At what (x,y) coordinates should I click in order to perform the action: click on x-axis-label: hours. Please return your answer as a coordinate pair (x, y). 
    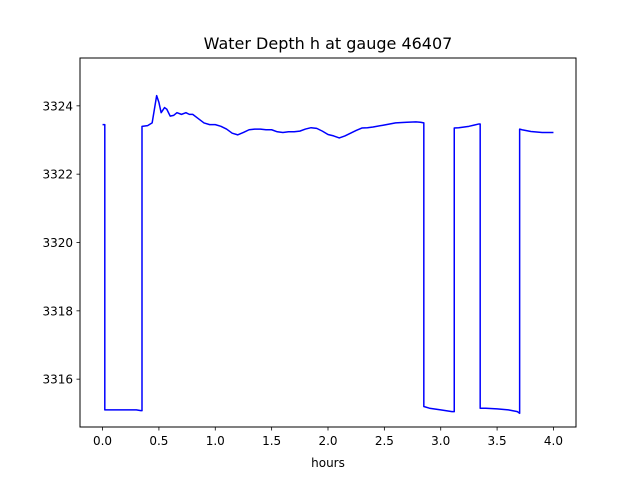
    Looking at the image, I should click on (328, 463).